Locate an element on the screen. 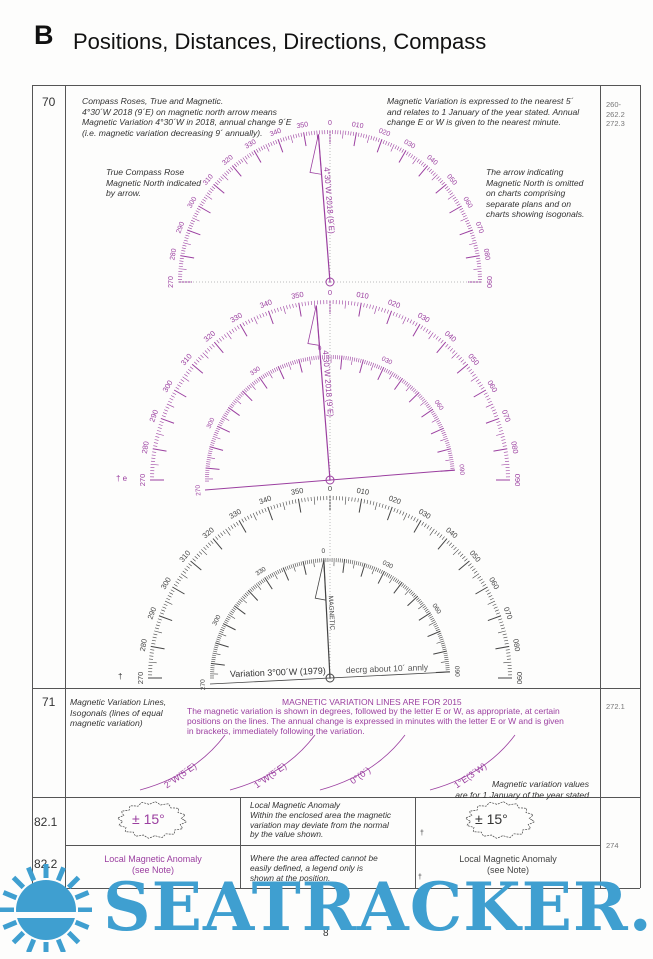 The width and height of the screenshot is (653, 959). compass-degree-label: 080 is located at coordinates (514, 447).